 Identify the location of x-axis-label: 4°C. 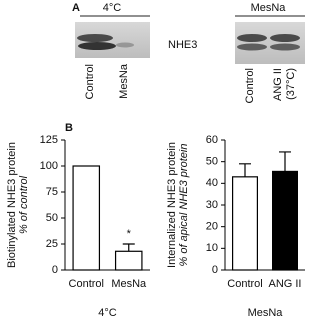
(107, 313).